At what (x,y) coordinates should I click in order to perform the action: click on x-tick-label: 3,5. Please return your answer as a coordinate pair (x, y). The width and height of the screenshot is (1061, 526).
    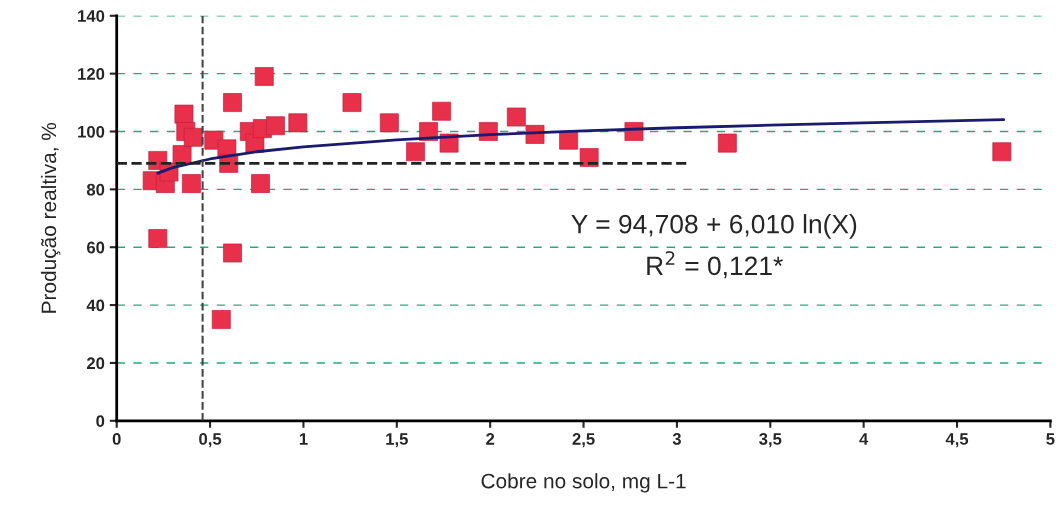
    Looking at the image, I should click on (770, 440).